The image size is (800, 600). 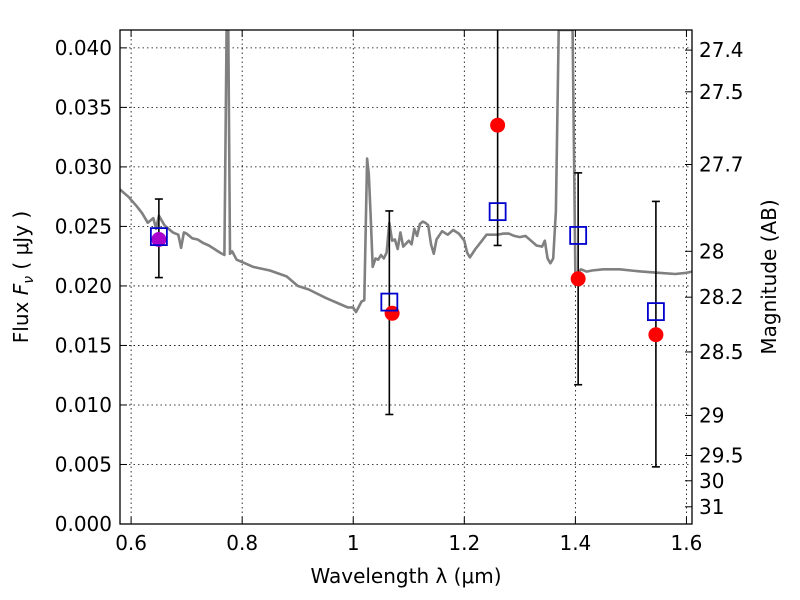 I want to click on y2-tick-label: 28, so click(x=711, y=251).